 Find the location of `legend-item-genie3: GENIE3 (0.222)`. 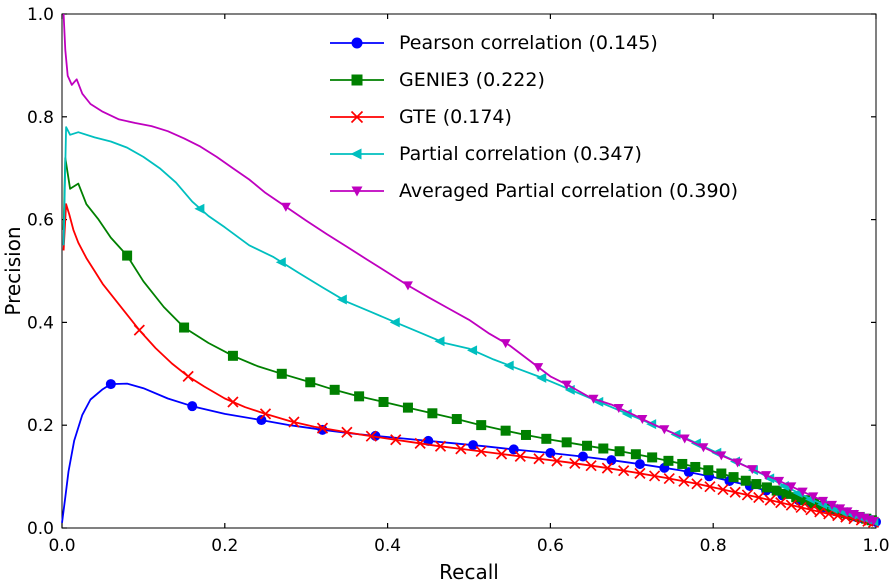

legend-item-genie3: GENIE3 (0.222) is located at coordinates (533, 79).